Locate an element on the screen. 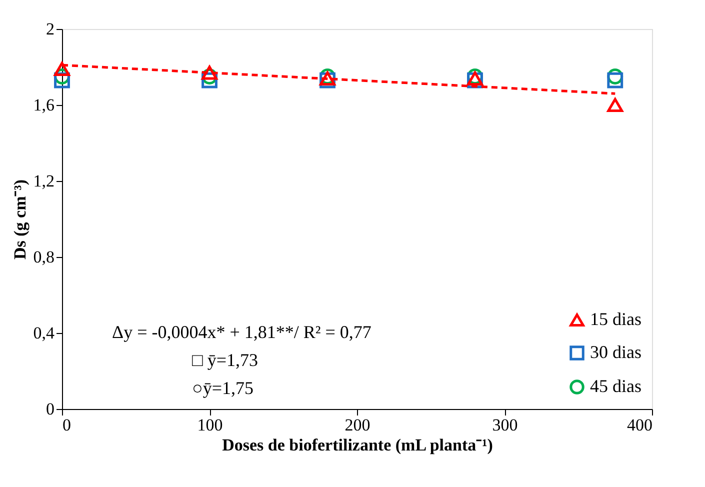 This screenshot has height=487, width=705. x-tick-label: 400 is located at coordinates (639, 425).